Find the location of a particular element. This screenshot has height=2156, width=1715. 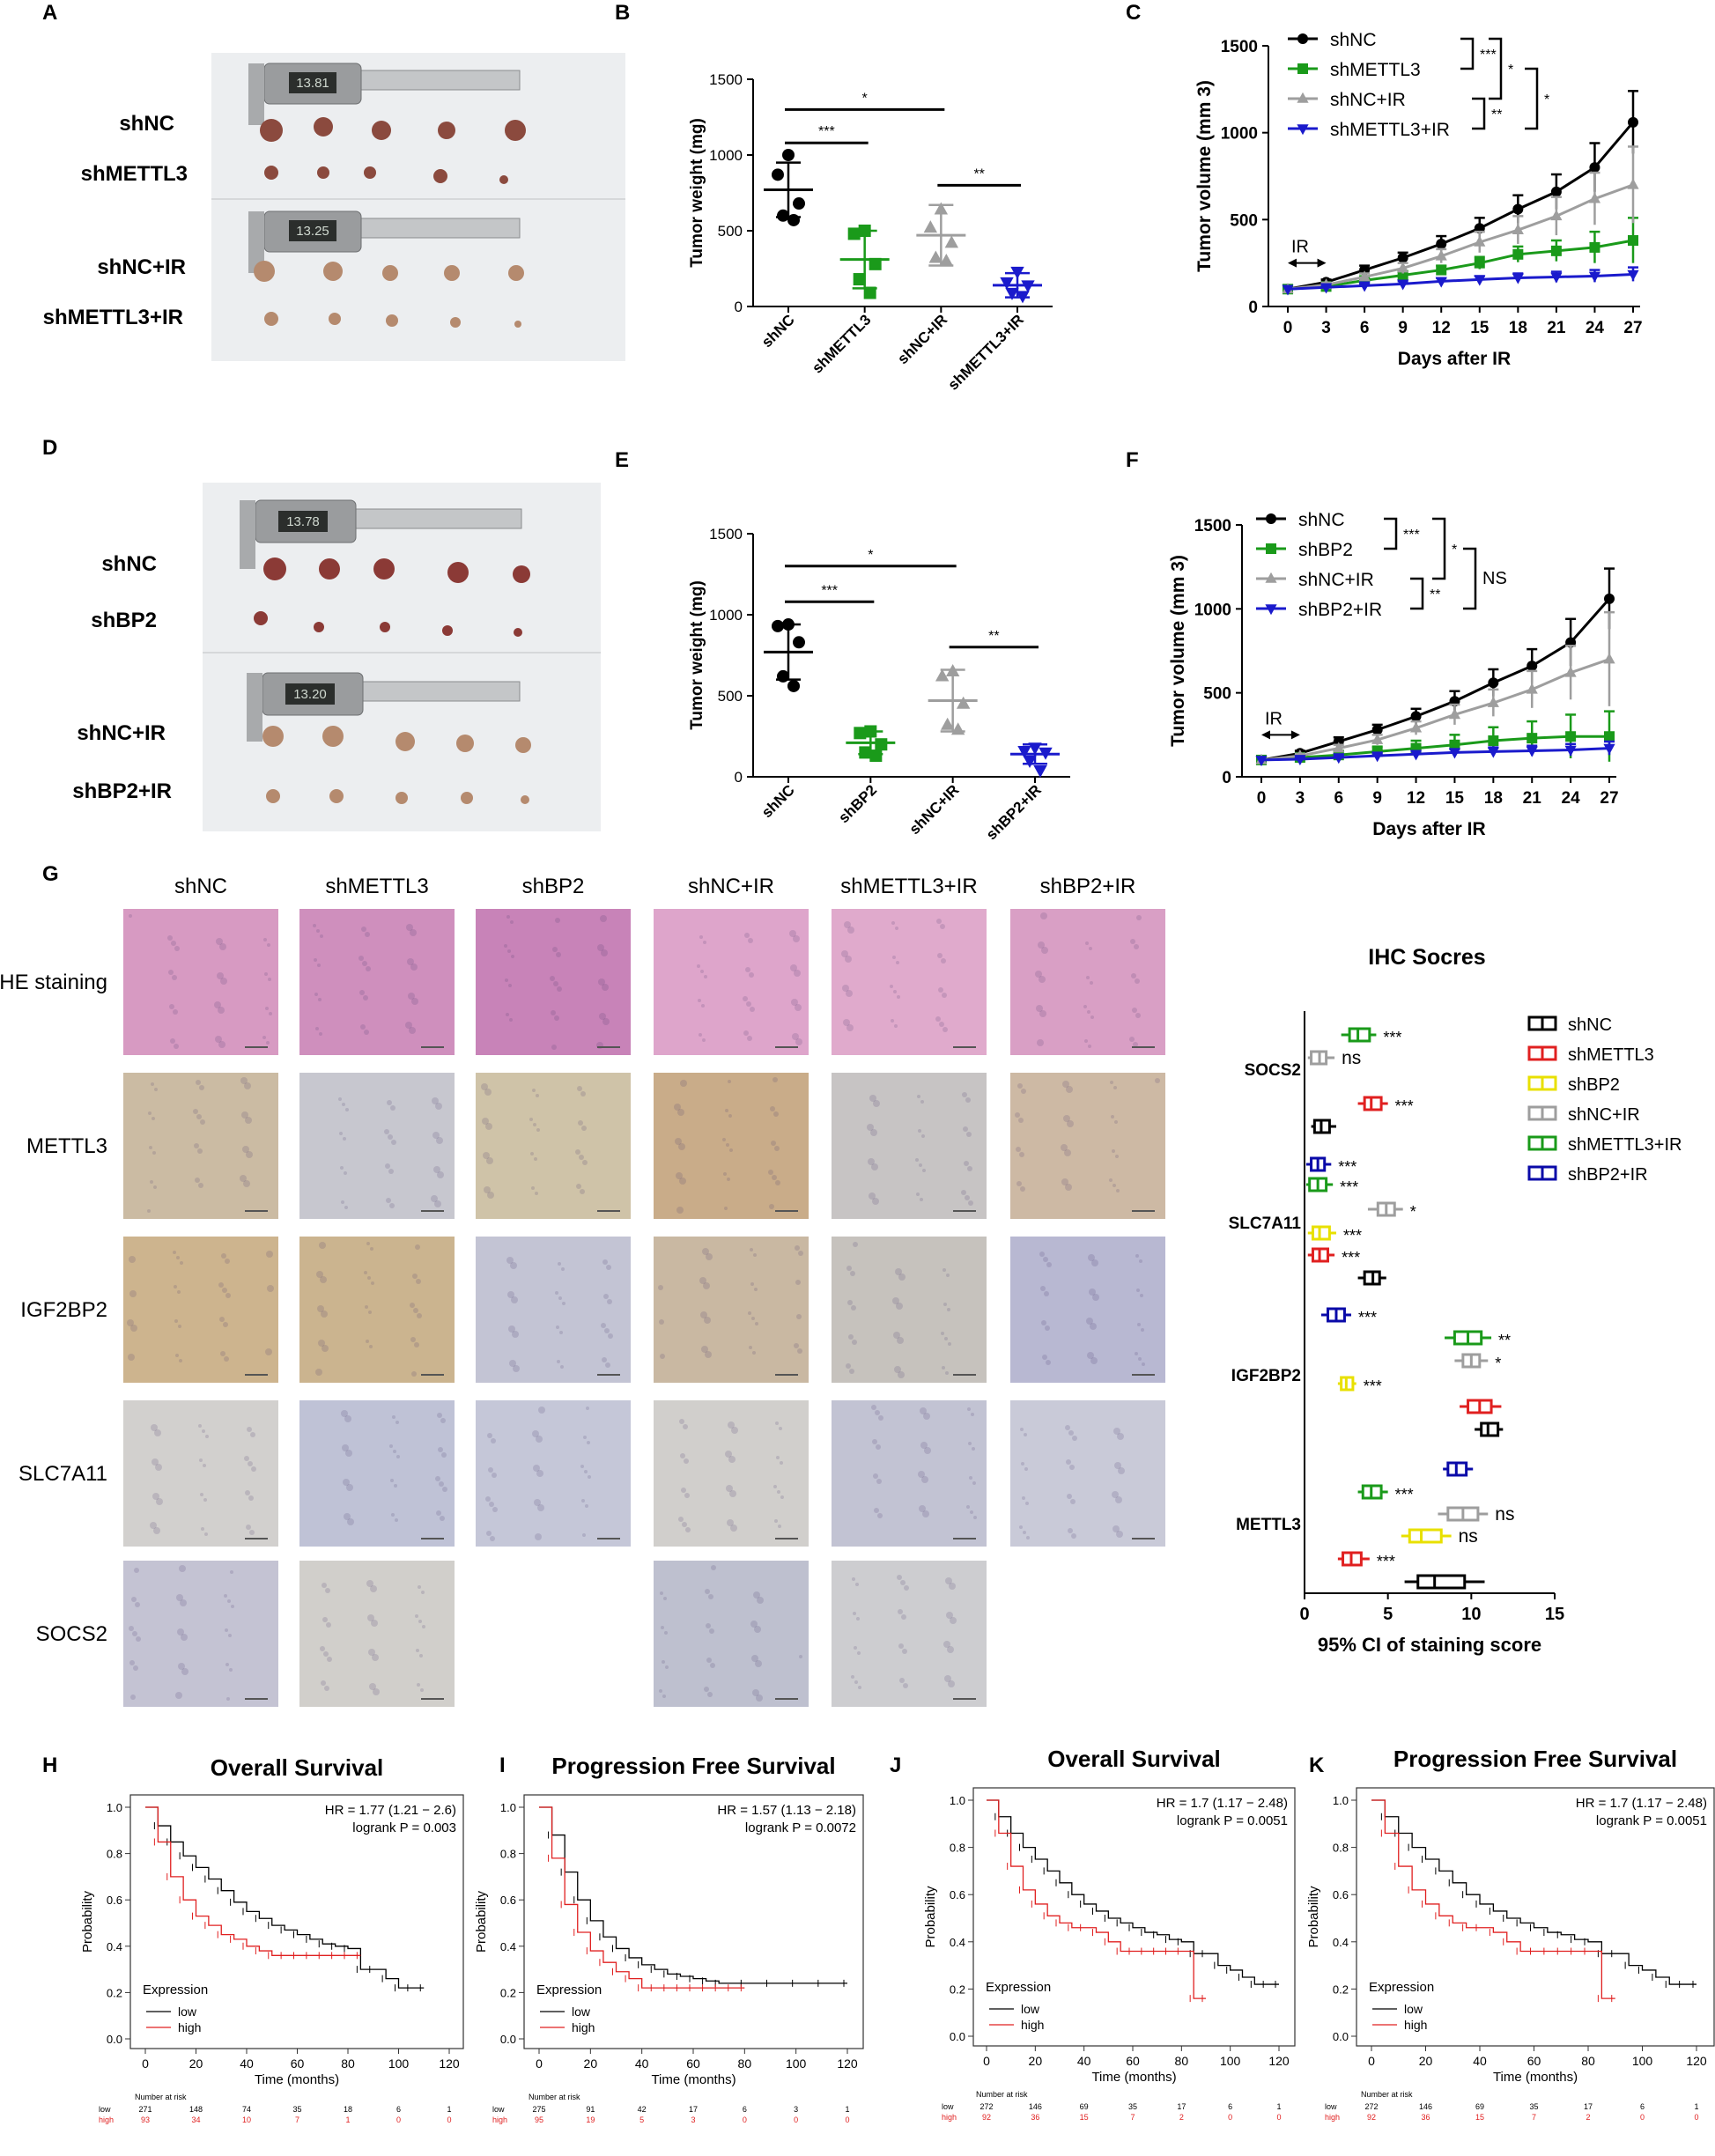

risk-count: 275 is located at coordinates (538, 2109).